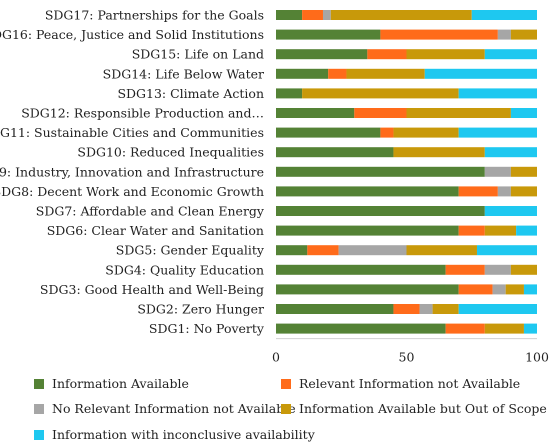 The image size is (550, 446). Describe the element at coordinates (132, 191) in the screenshot. I see `category-label: SDG8: Decent Work and Economic Growth` at that location.